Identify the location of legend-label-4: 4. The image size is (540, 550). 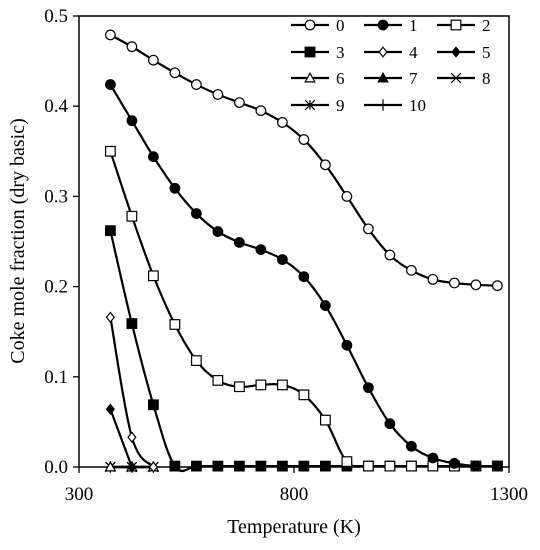
(413, 52).